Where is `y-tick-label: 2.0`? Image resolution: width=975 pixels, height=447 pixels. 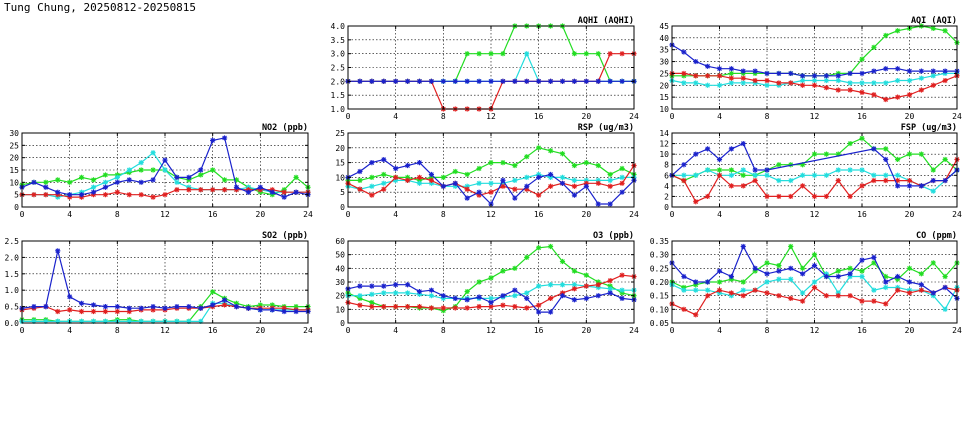 y-tick-label: 2.0 is located at coordinates (338, 81).